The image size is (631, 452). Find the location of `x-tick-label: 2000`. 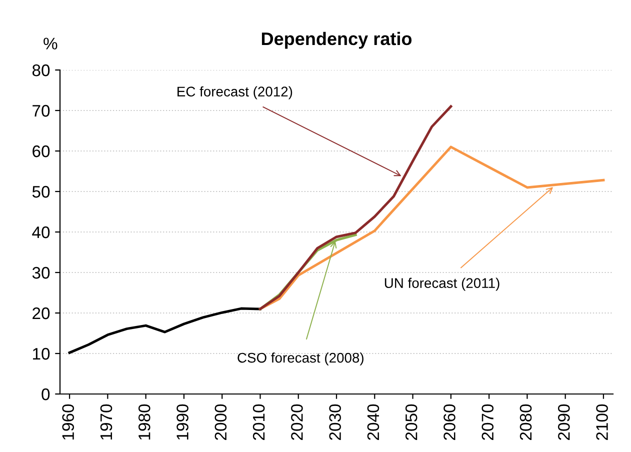

x-tick-label: 2000 is located at coordinates (220, 422).